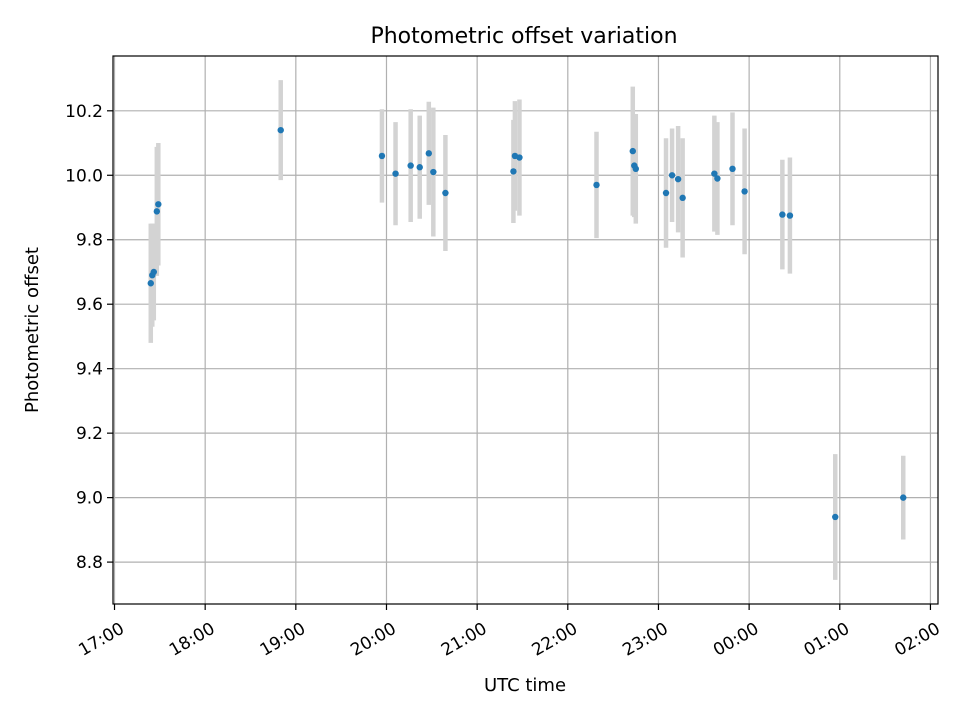 This screenshot has height=720, width=960. I want to click on y-tick-label: 10.2, so click(84, 112).